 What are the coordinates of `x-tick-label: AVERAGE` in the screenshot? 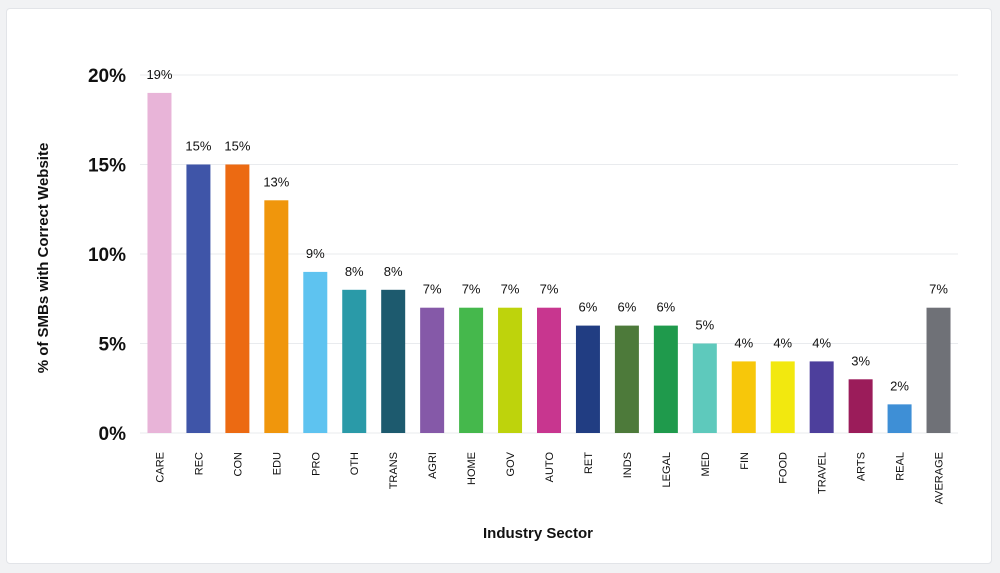 It's located at (940, 478).